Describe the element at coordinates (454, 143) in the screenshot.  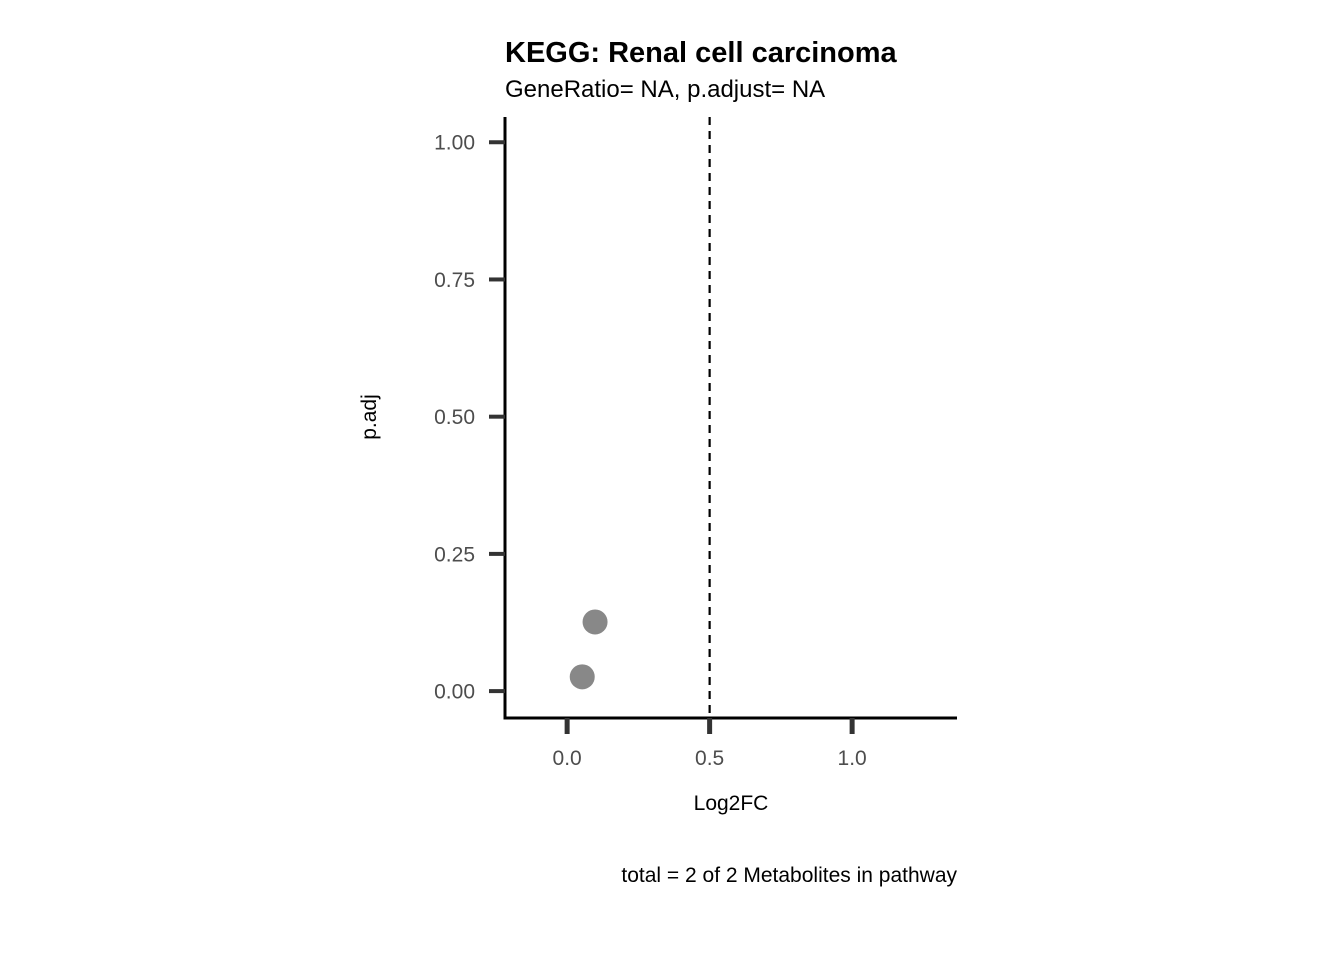
I see `y-tick-label: 1.00` at that location.